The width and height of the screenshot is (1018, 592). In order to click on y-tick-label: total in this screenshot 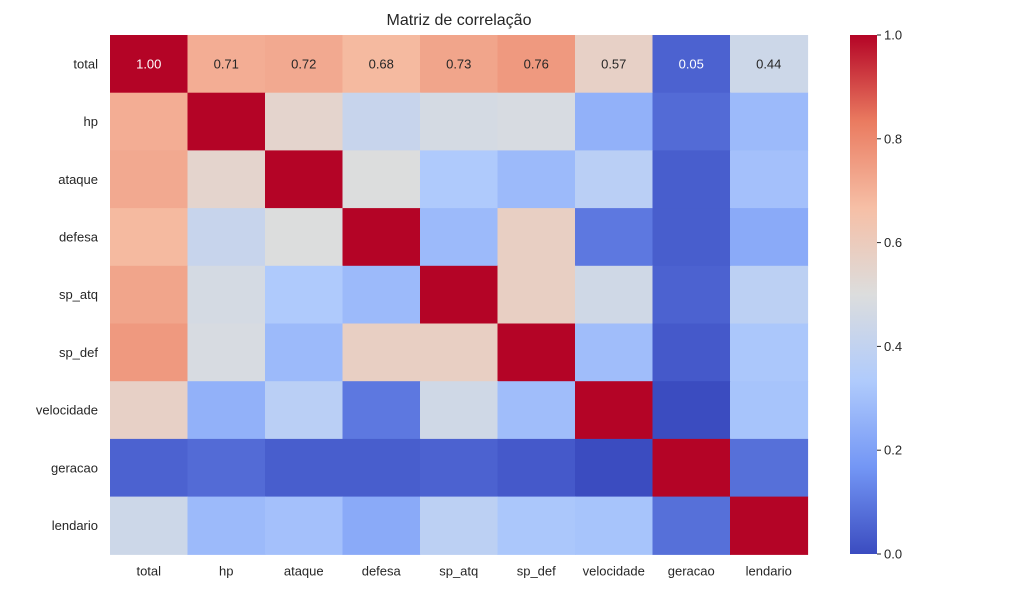, I will do `click(85, 63)`.